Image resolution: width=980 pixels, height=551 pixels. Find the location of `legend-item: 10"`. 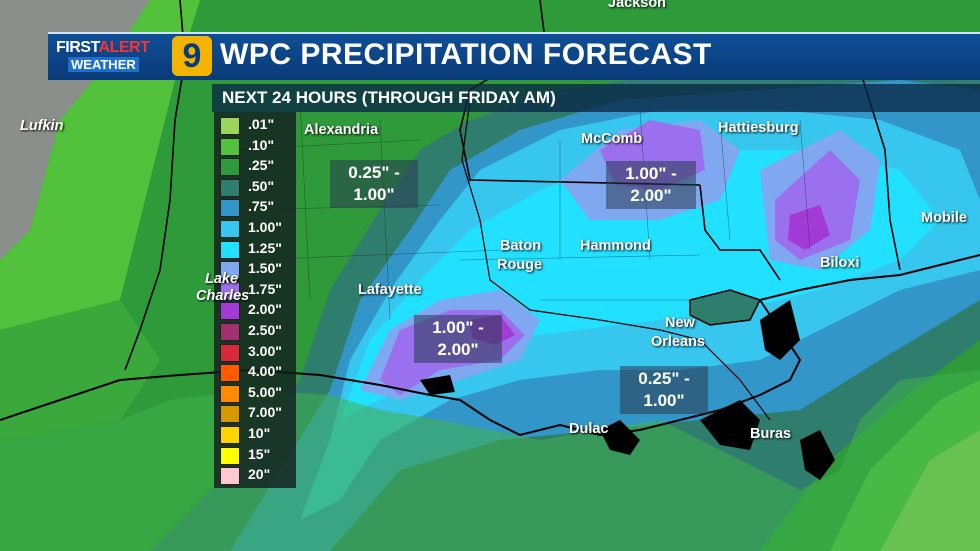

legend-item: 10" is located at coordinates (258, 434).